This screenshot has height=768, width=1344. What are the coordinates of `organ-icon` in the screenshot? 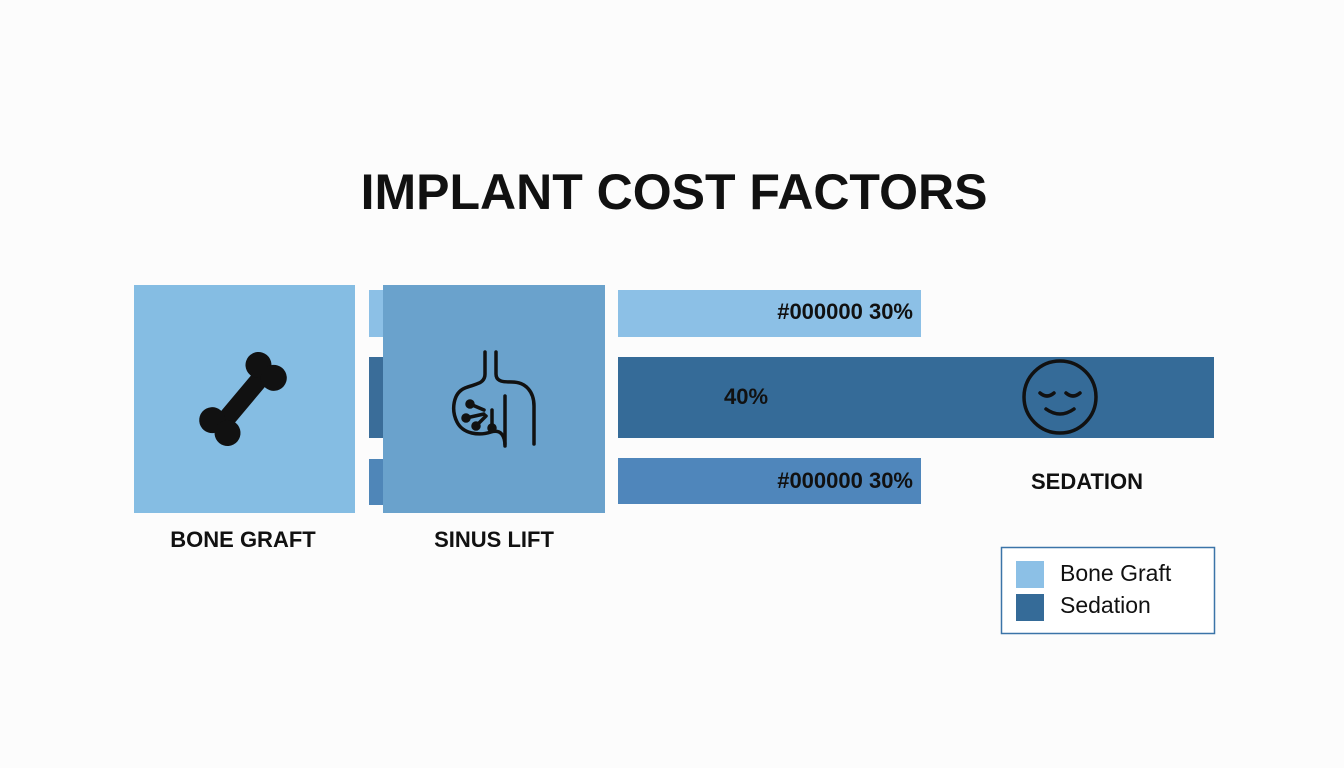 It's located at (493, 399).